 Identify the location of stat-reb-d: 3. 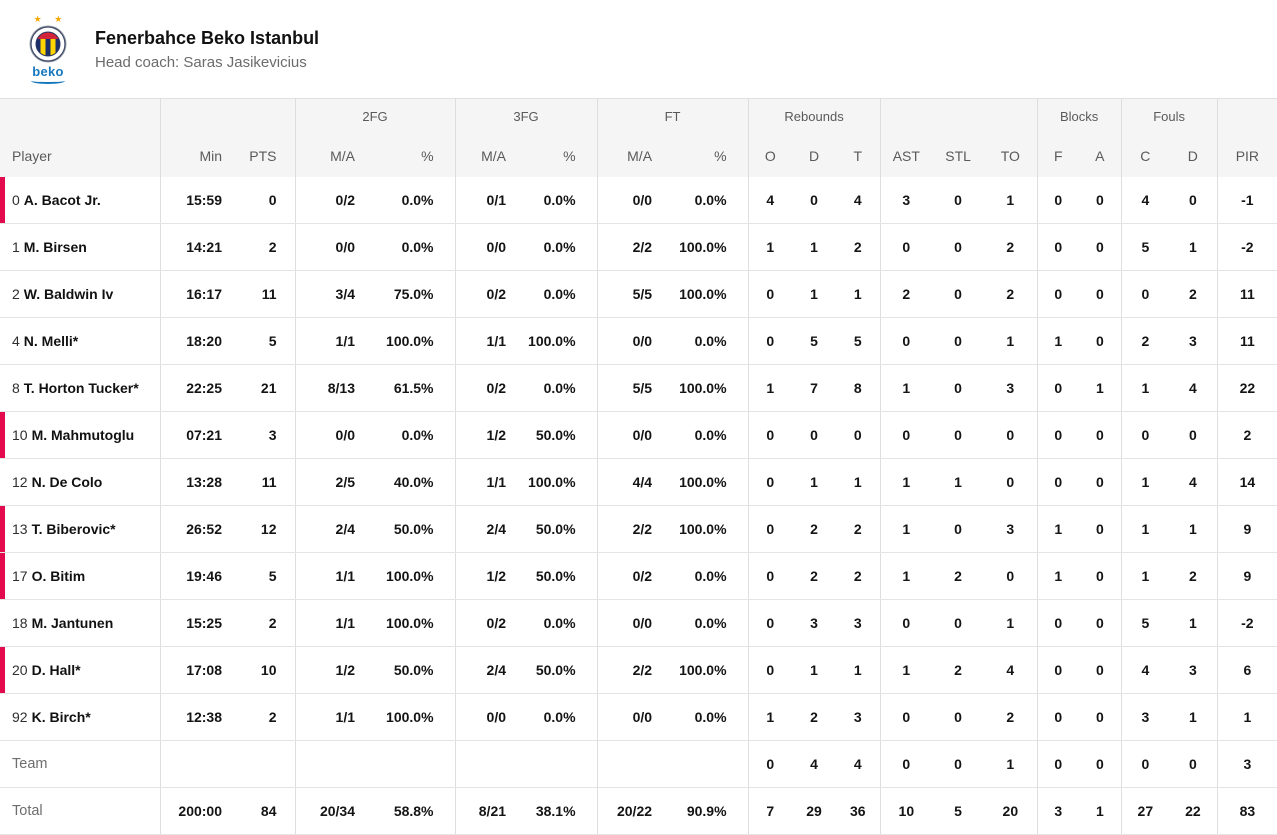
(814, 623).